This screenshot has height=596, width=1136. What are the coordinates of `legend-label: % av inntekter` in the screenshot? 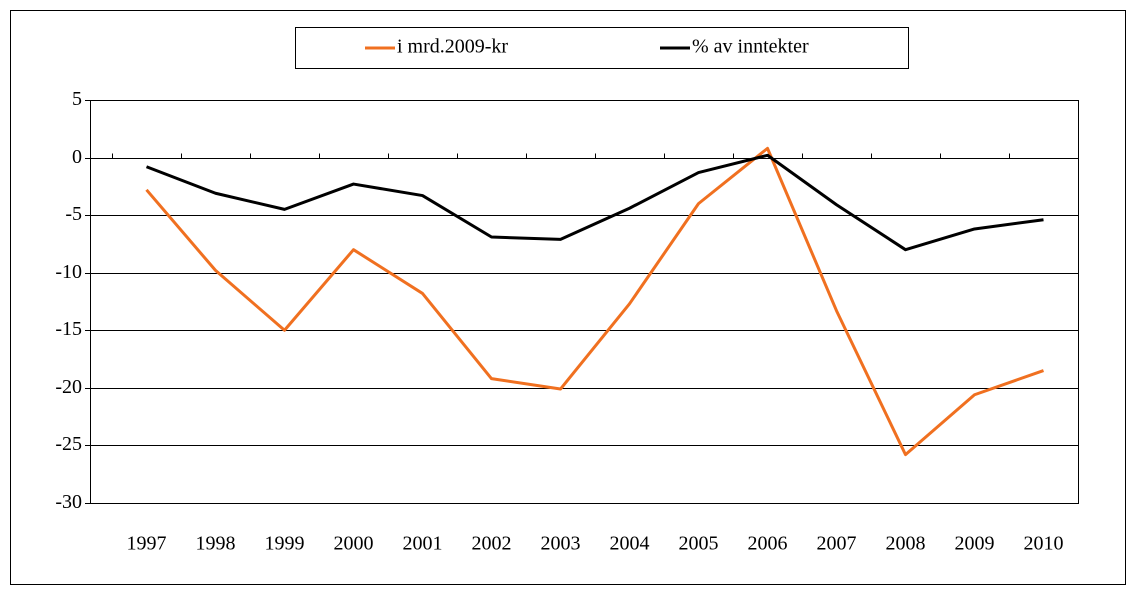 It's located at (750, 47).